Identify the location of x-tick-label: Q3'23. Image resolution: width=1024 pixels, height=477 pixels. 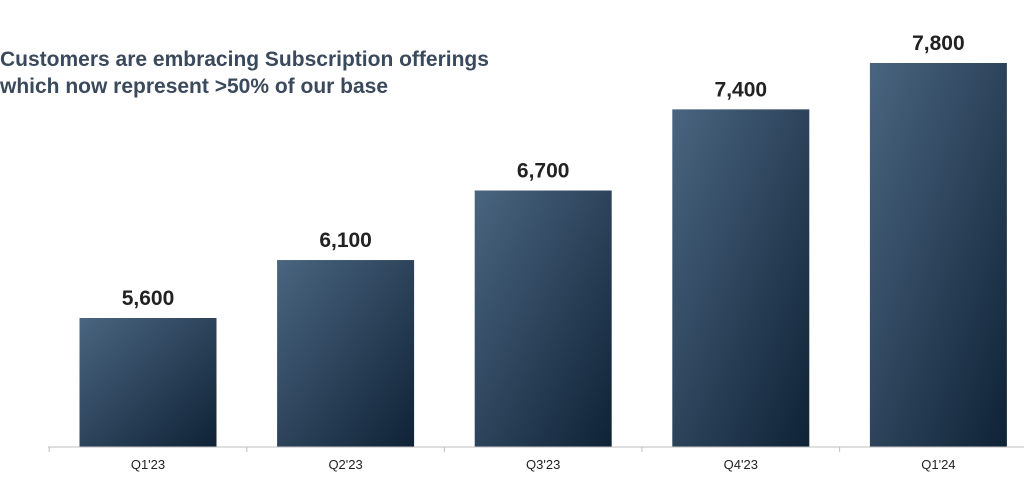
(543, 464).